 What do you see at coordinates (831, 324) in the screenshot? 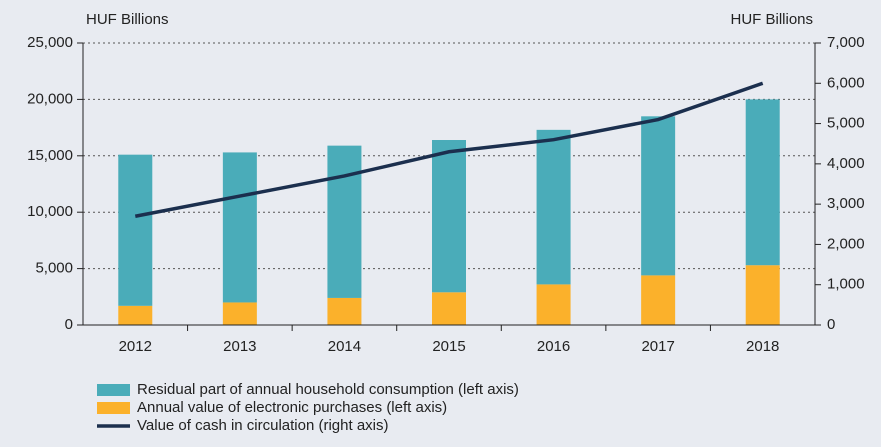
I see `y2-tick-label: 0` at bounding box center [831, 324].